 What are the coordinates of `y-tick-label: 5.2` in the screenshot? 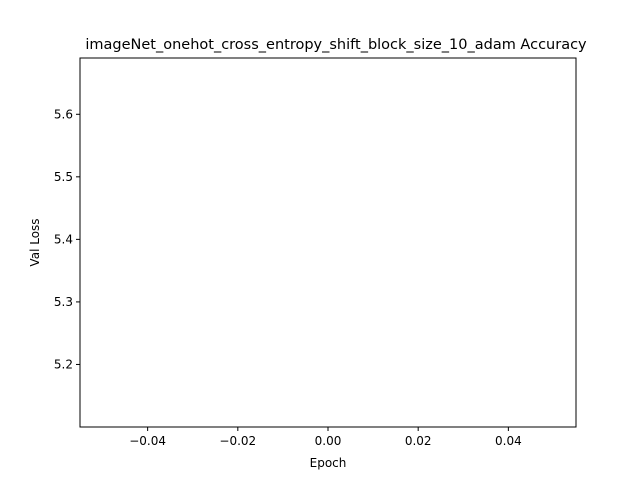 It's located at (63, 364).